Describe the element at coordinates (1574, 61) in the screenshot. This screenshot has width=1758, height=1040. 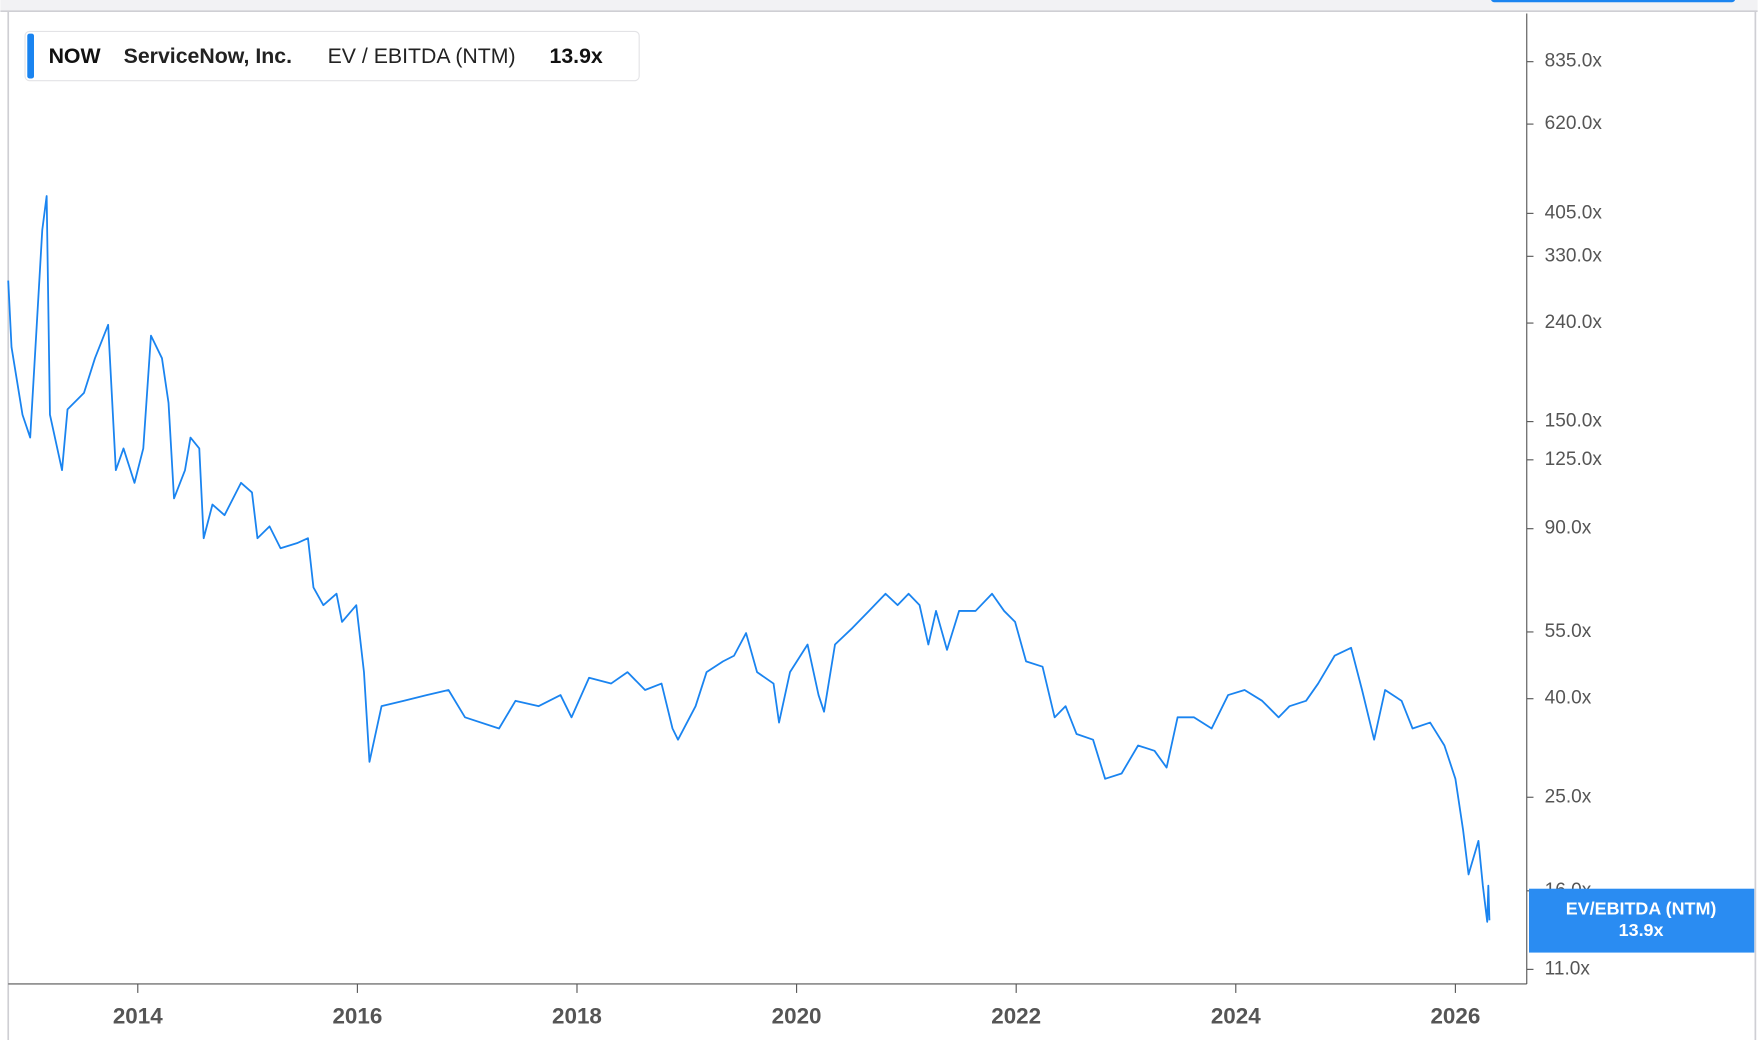
I see `y-tick-label: 835.0x` at that location.